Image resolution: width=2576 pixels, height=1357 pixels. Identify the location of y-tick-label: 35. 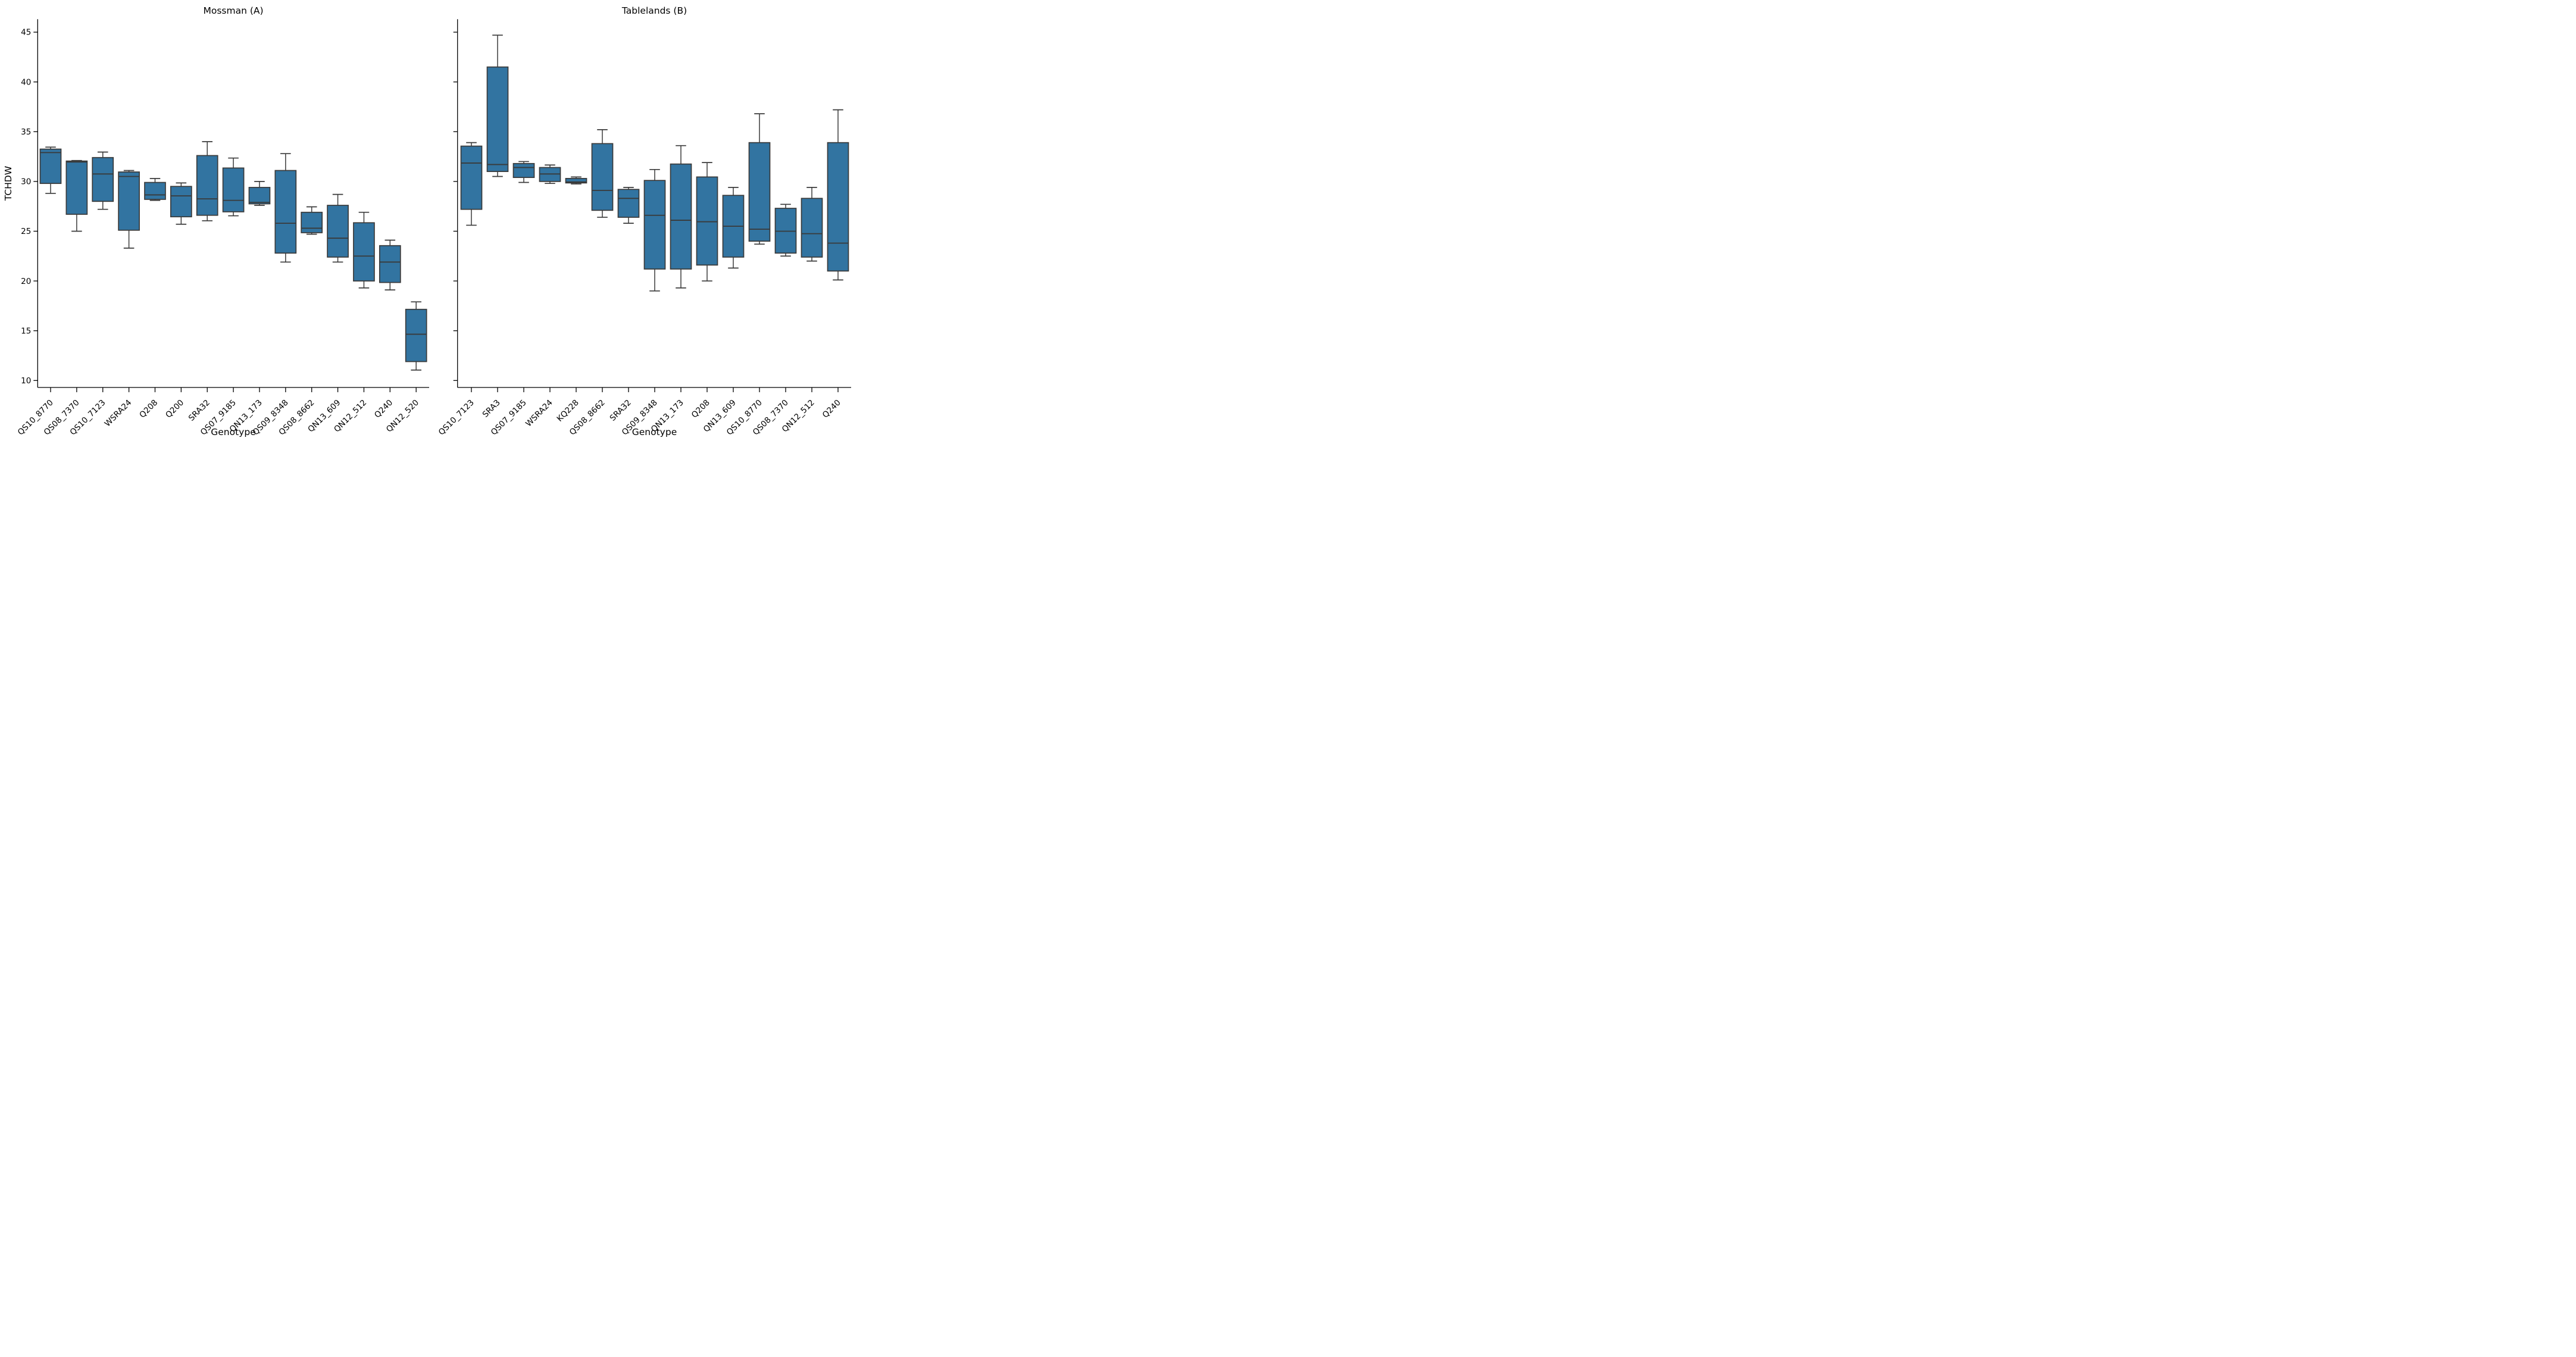
(26, 132).